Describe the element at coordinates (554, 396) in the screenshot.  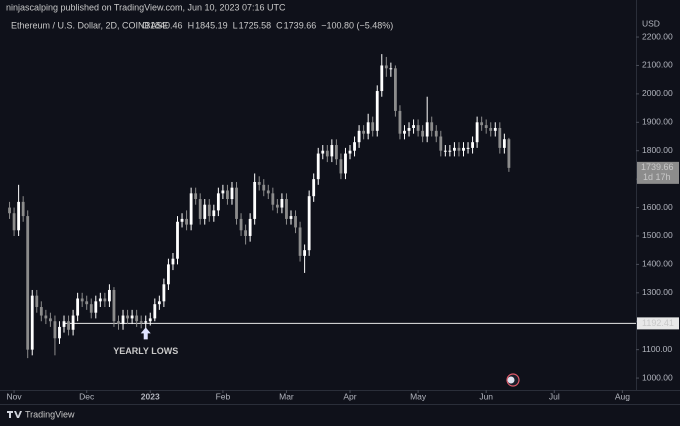
I see `x-tick-label: Jul` at that location.